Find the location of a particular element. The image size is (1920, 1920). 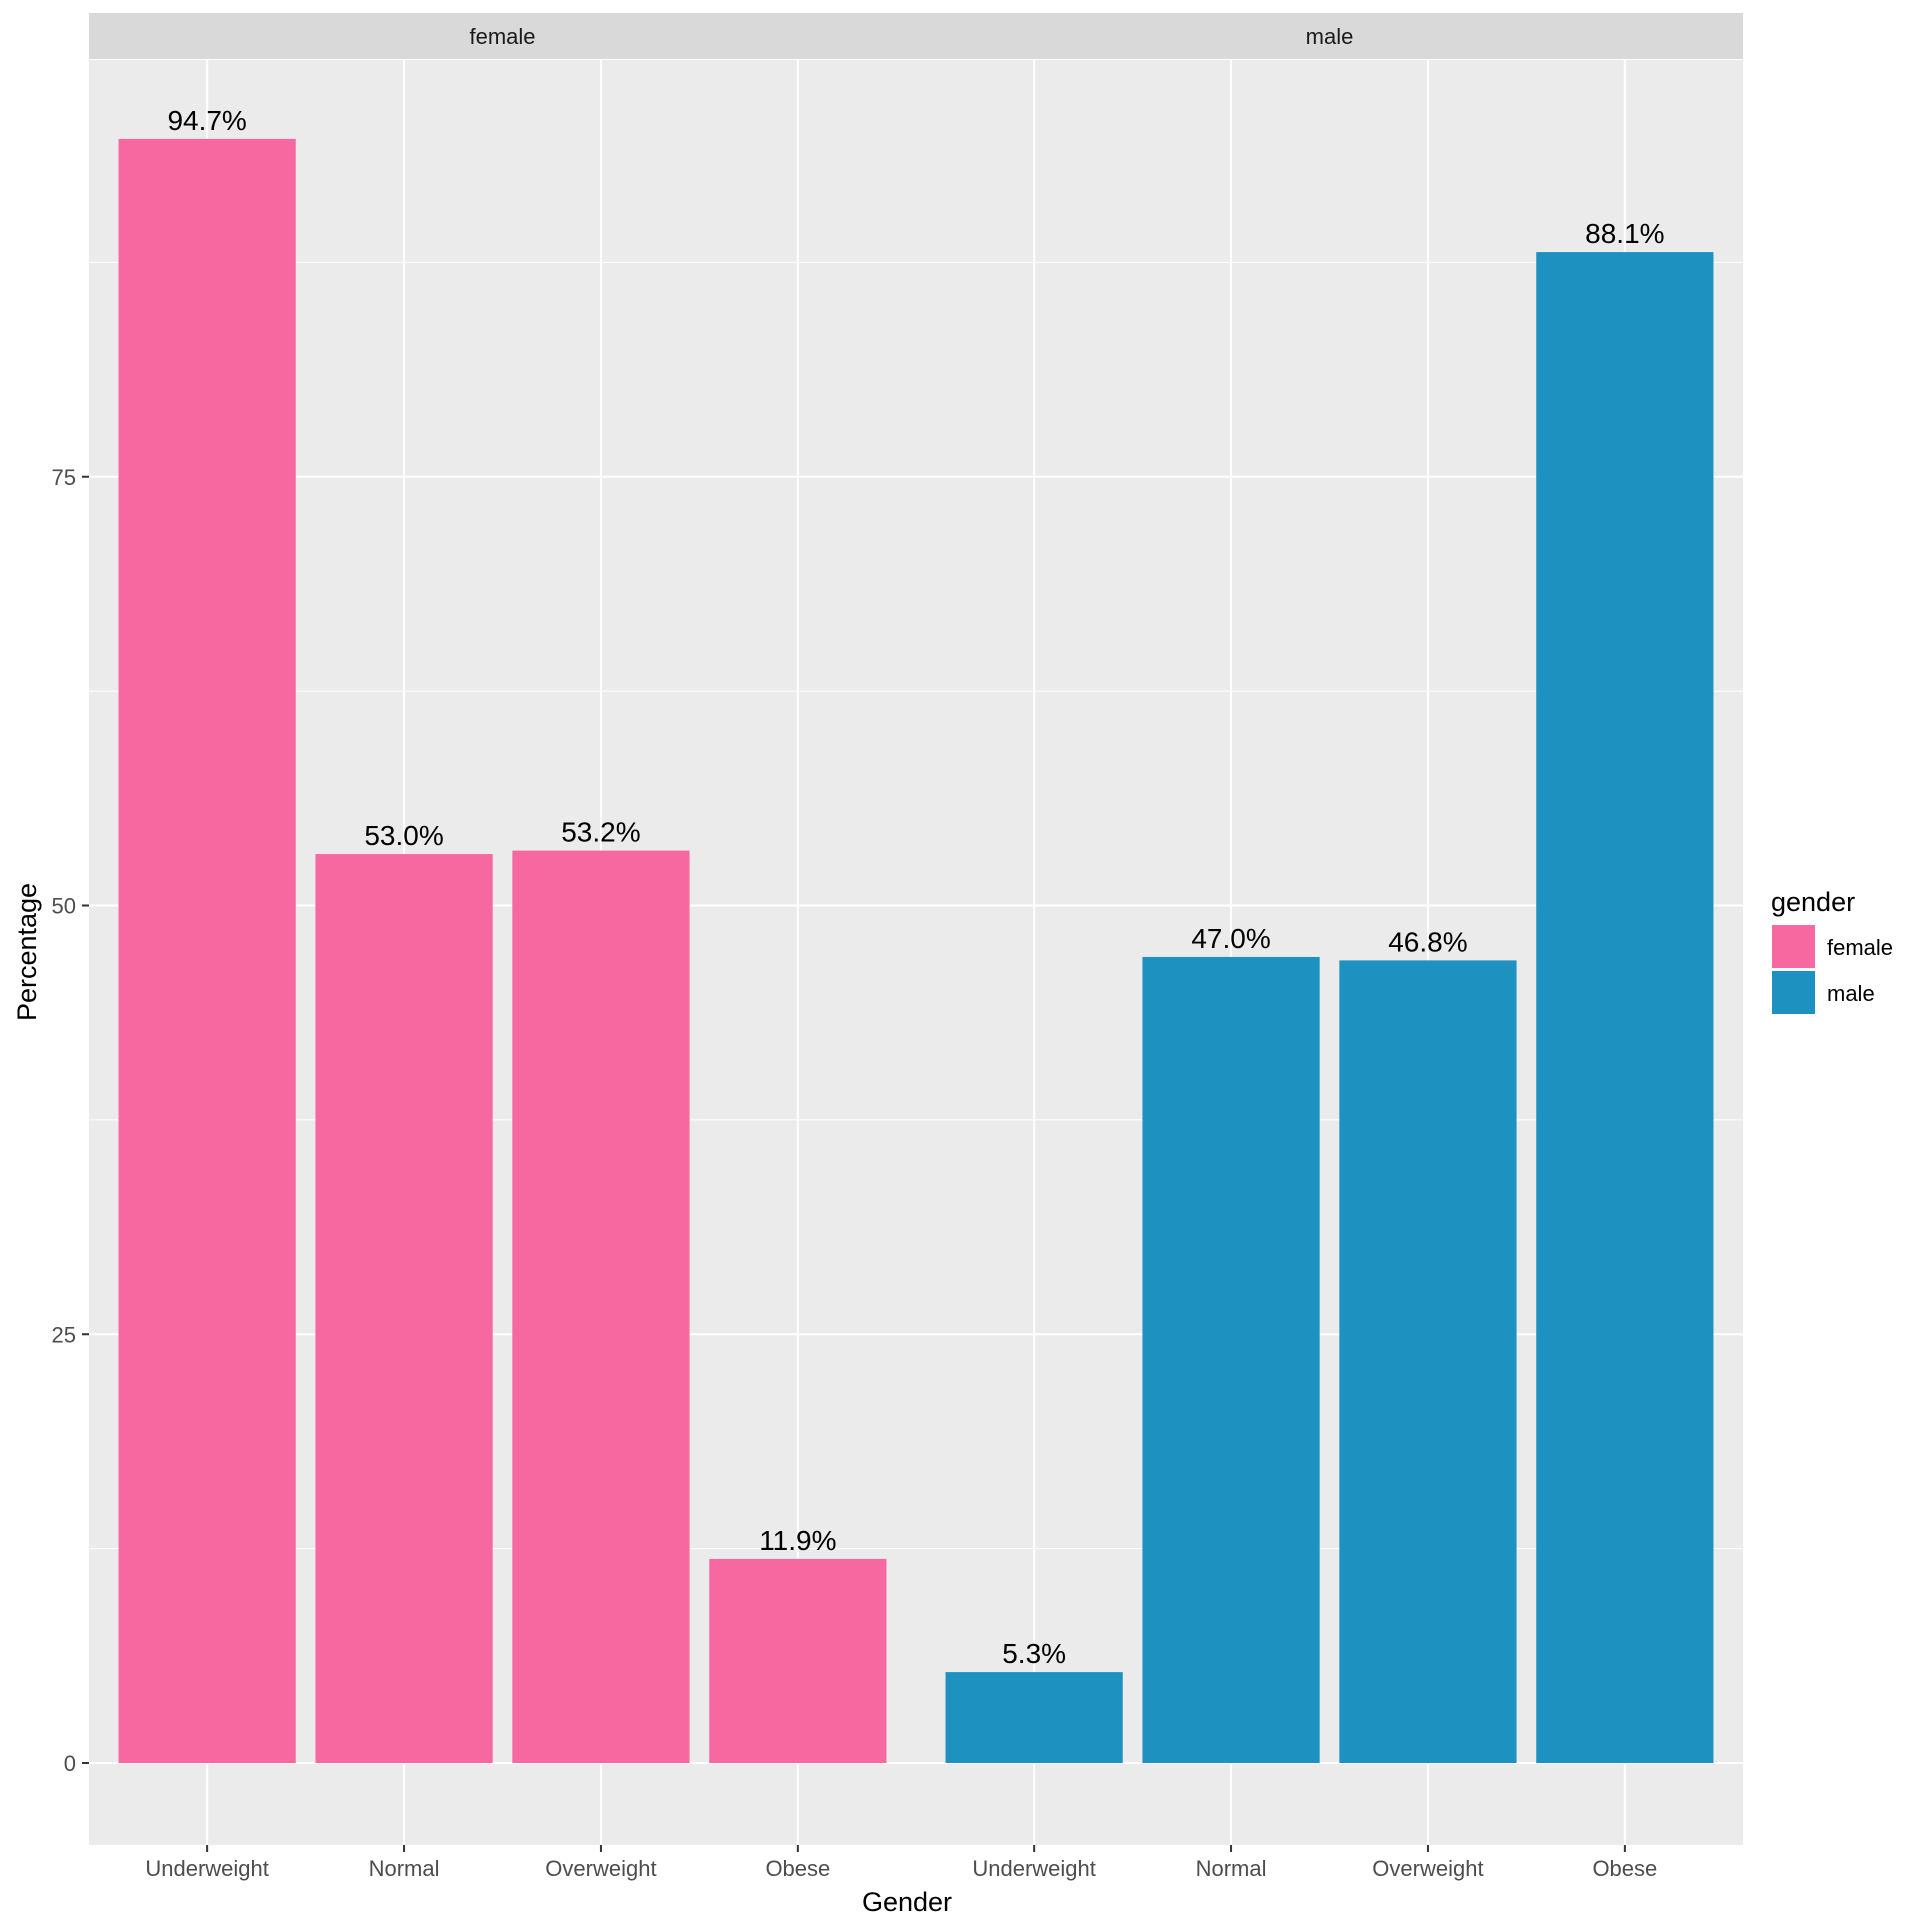

bar-female-normal is located at coordinates (404, 1308).